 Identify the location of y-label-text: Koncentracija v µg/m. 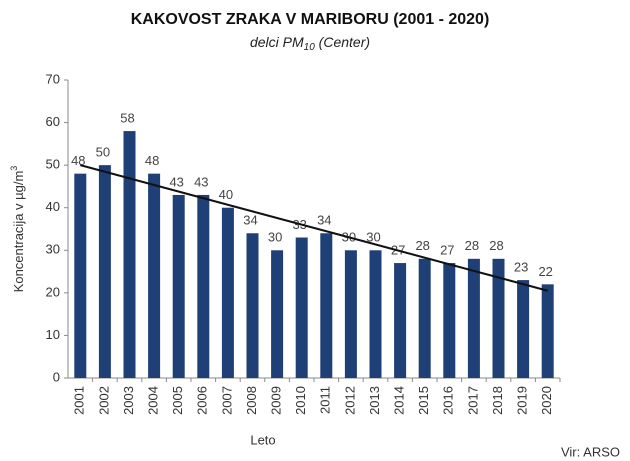
(18, 232).